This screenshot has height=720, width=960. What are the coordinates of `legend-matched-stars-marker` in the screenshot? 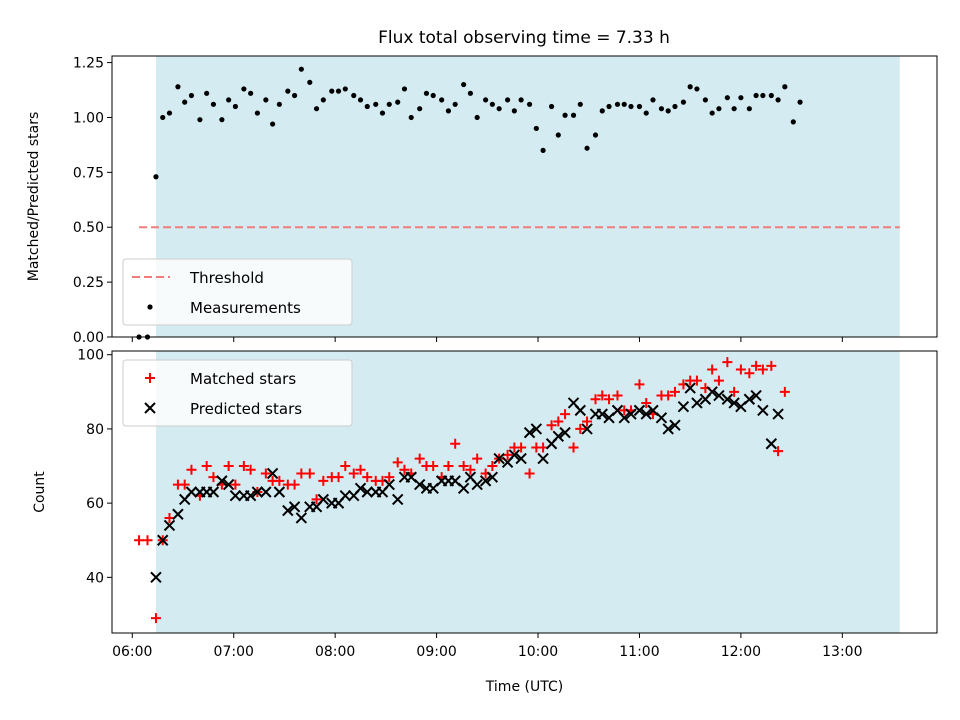 It's located at (150, 378).